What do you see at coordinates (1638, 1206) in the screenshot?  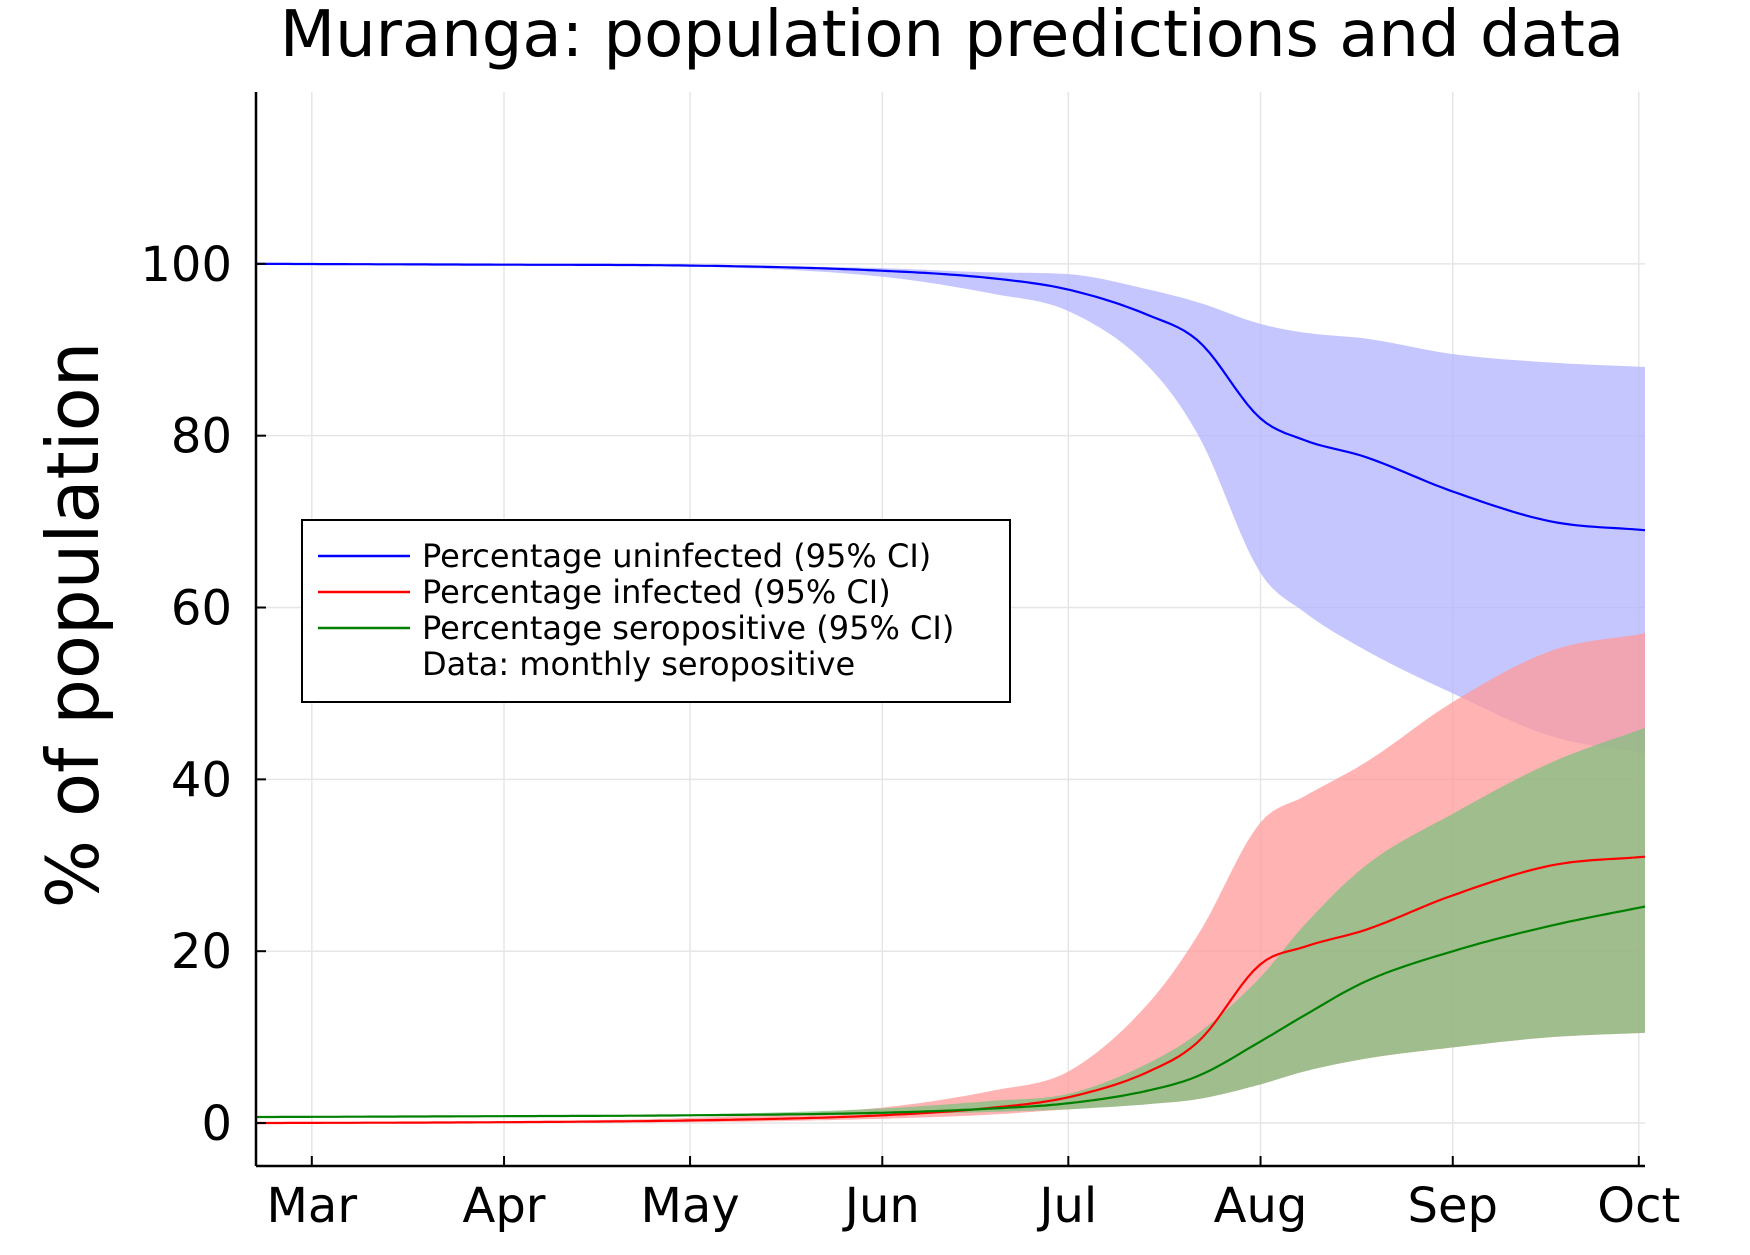 I see `x-tick-label-7: Oct` at bounding box center [1638, 1206].